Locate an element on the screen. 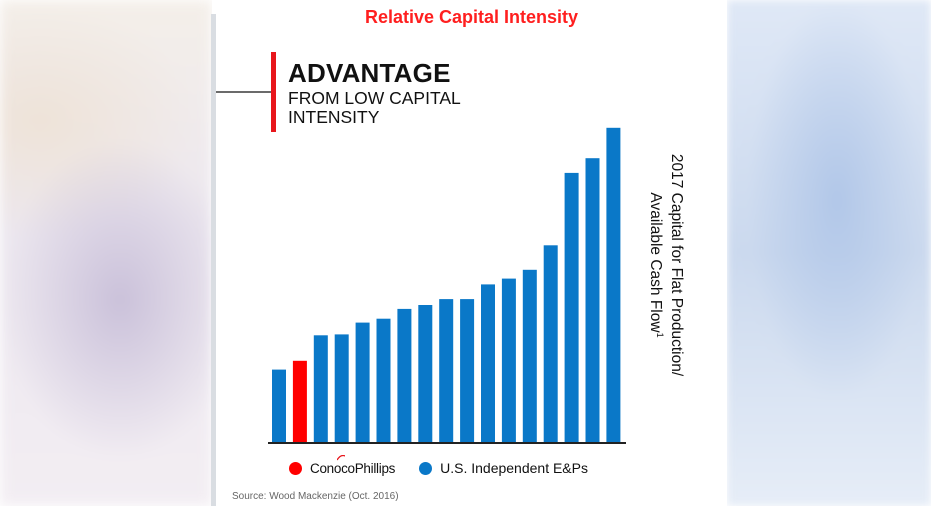 This screenshot has height=506, width=931. bar-conocophillips is located at coordinates (299, 401).